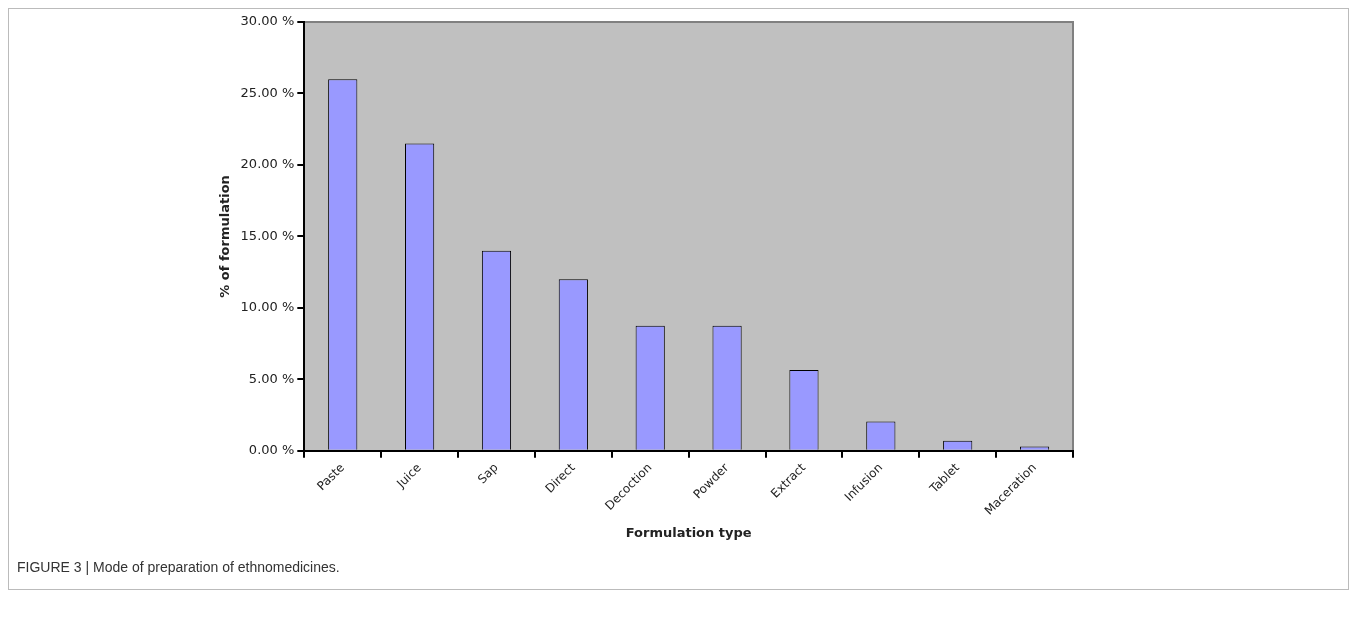 The width and height of the screenshot is (1357, 619). I want to click on y-tick-label: 25.00 %, so click(267, 92).